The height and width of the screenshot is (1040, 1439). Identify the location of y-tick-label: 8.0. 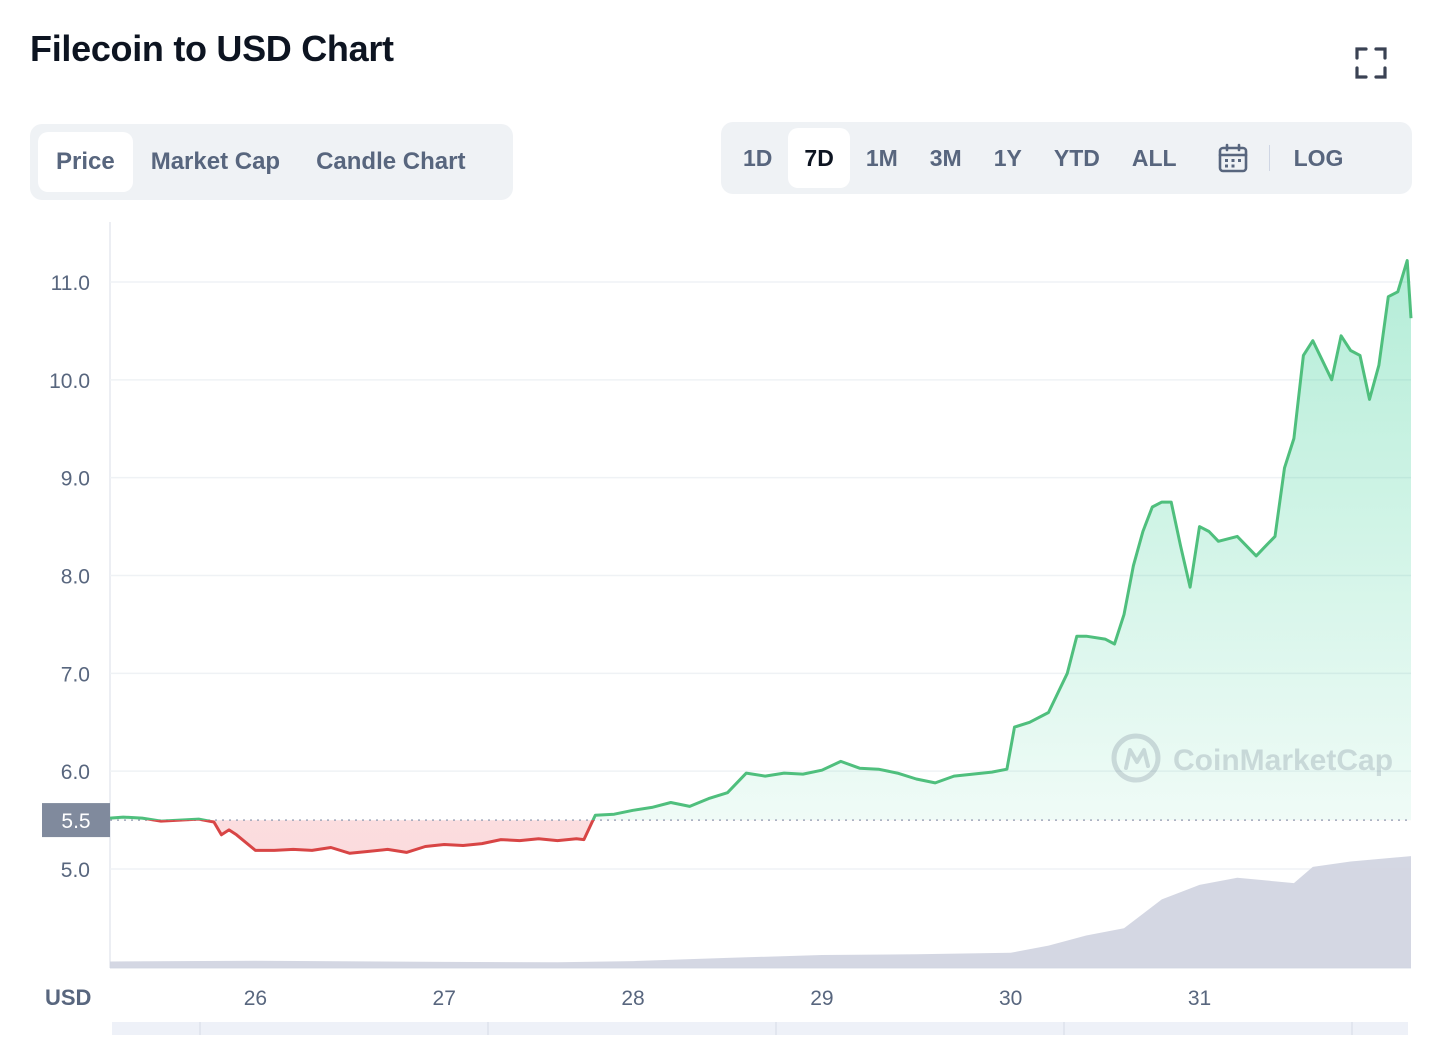
(75, 577).